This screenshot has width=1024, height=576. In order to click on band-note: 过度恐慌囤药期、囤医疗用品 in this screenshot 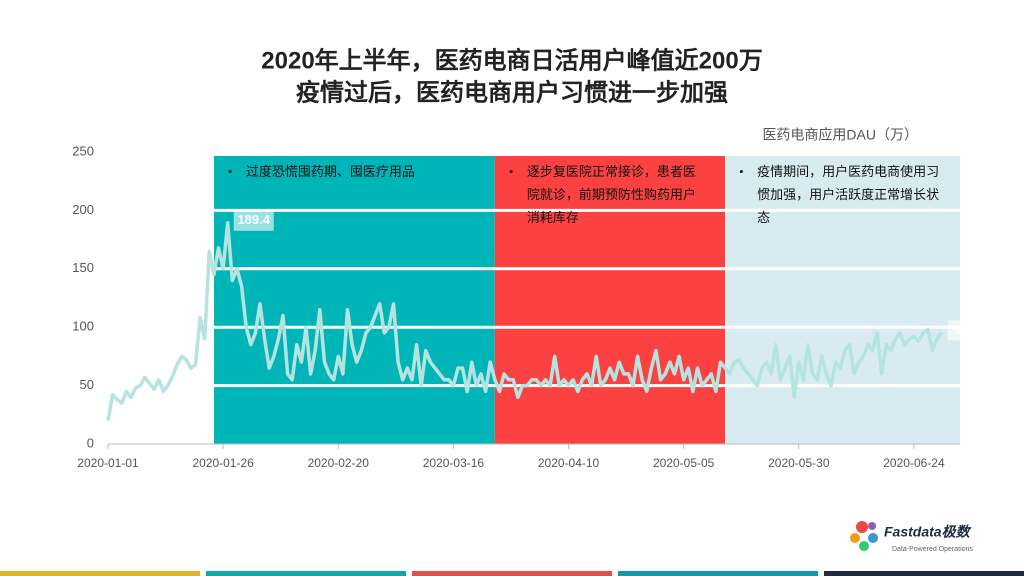, I will do `click(347, 171)`.